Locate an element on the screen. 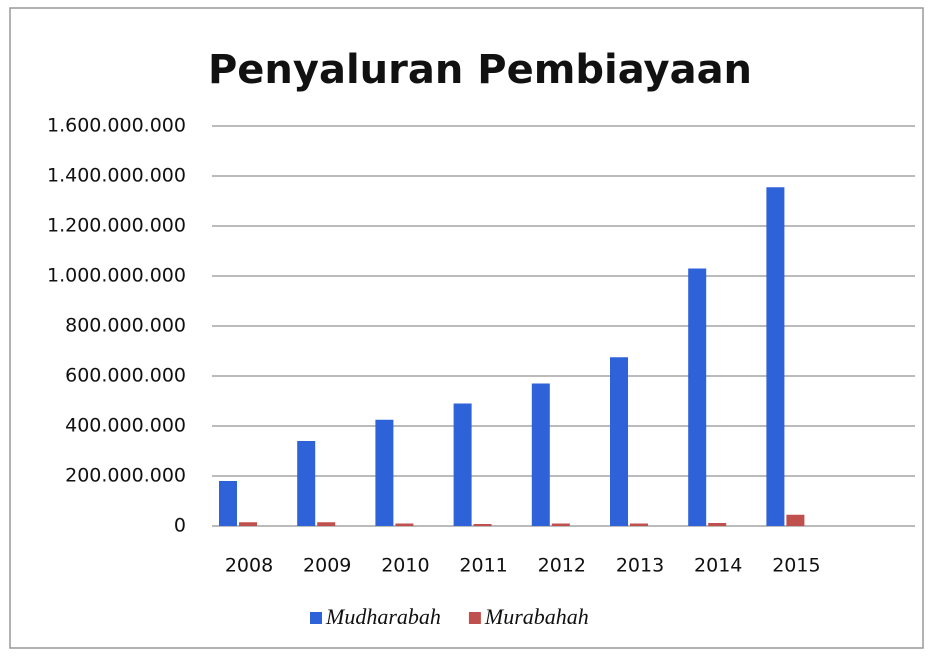 The image size is (933, 656). chart-title: Penyaluran Pembiayaan is located at coordinates (480, 70).